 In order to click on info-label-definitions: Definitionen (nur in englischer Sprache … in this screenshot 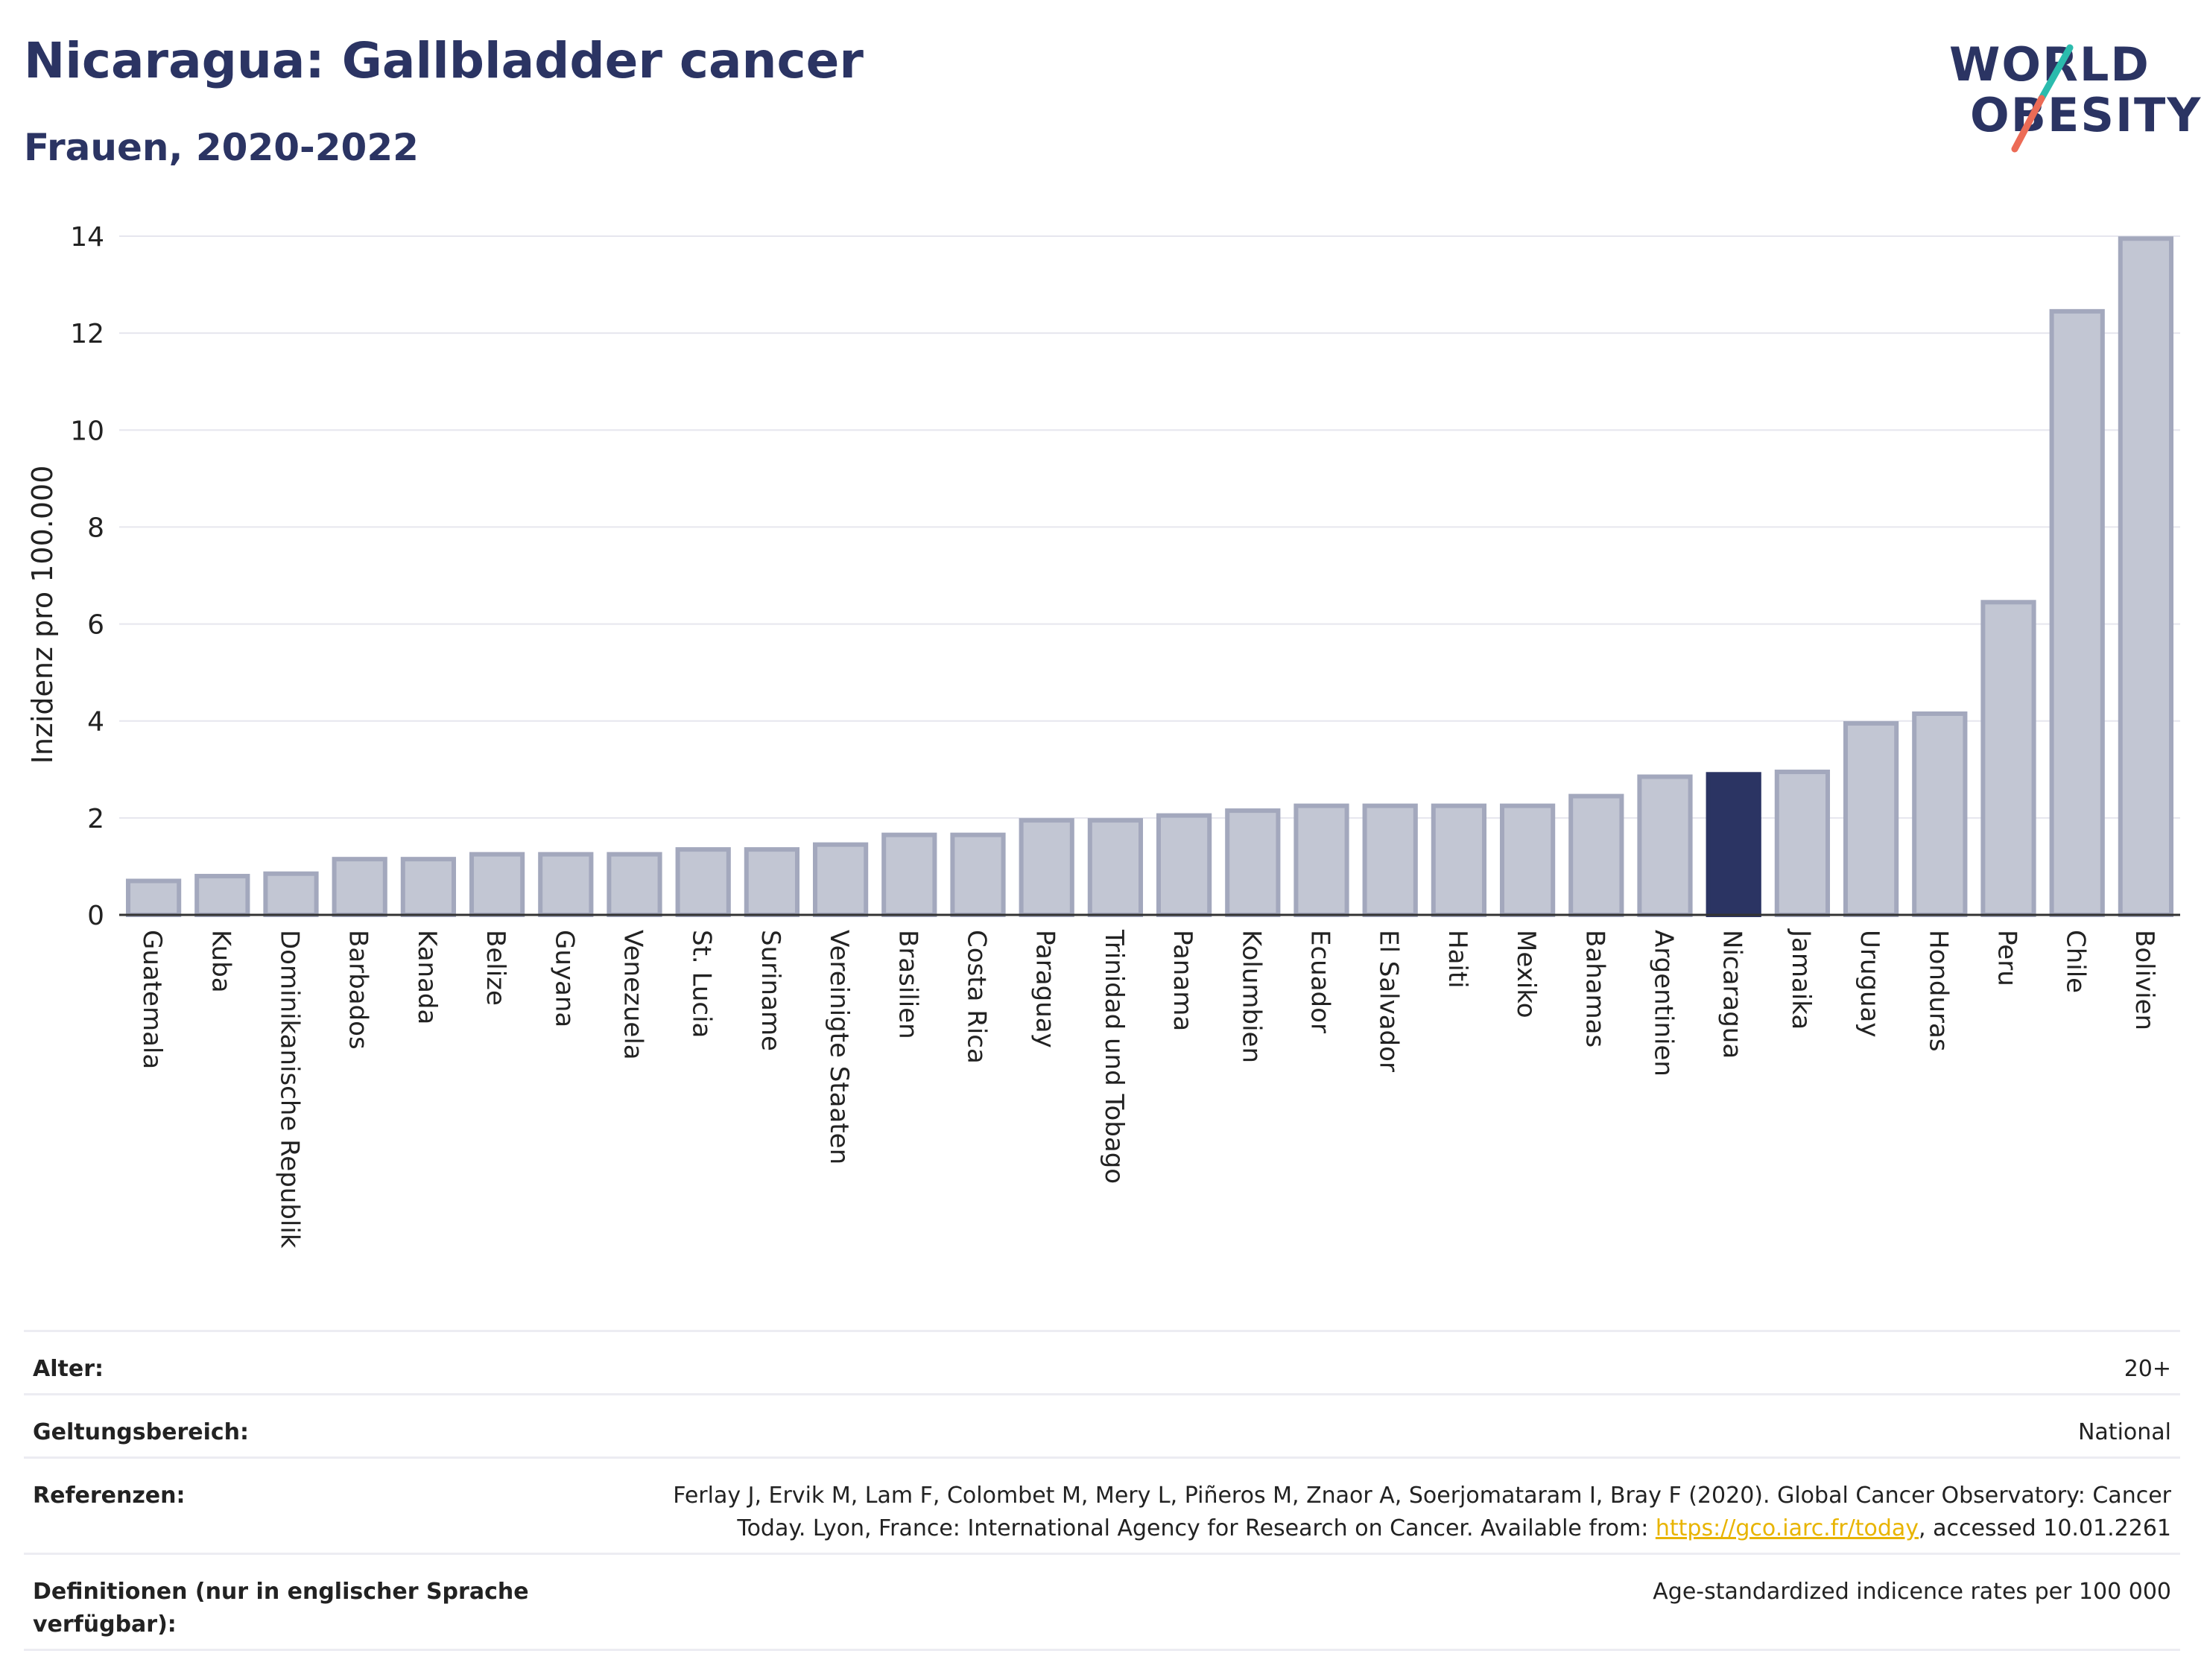, I will do `click(281, 1608)`.